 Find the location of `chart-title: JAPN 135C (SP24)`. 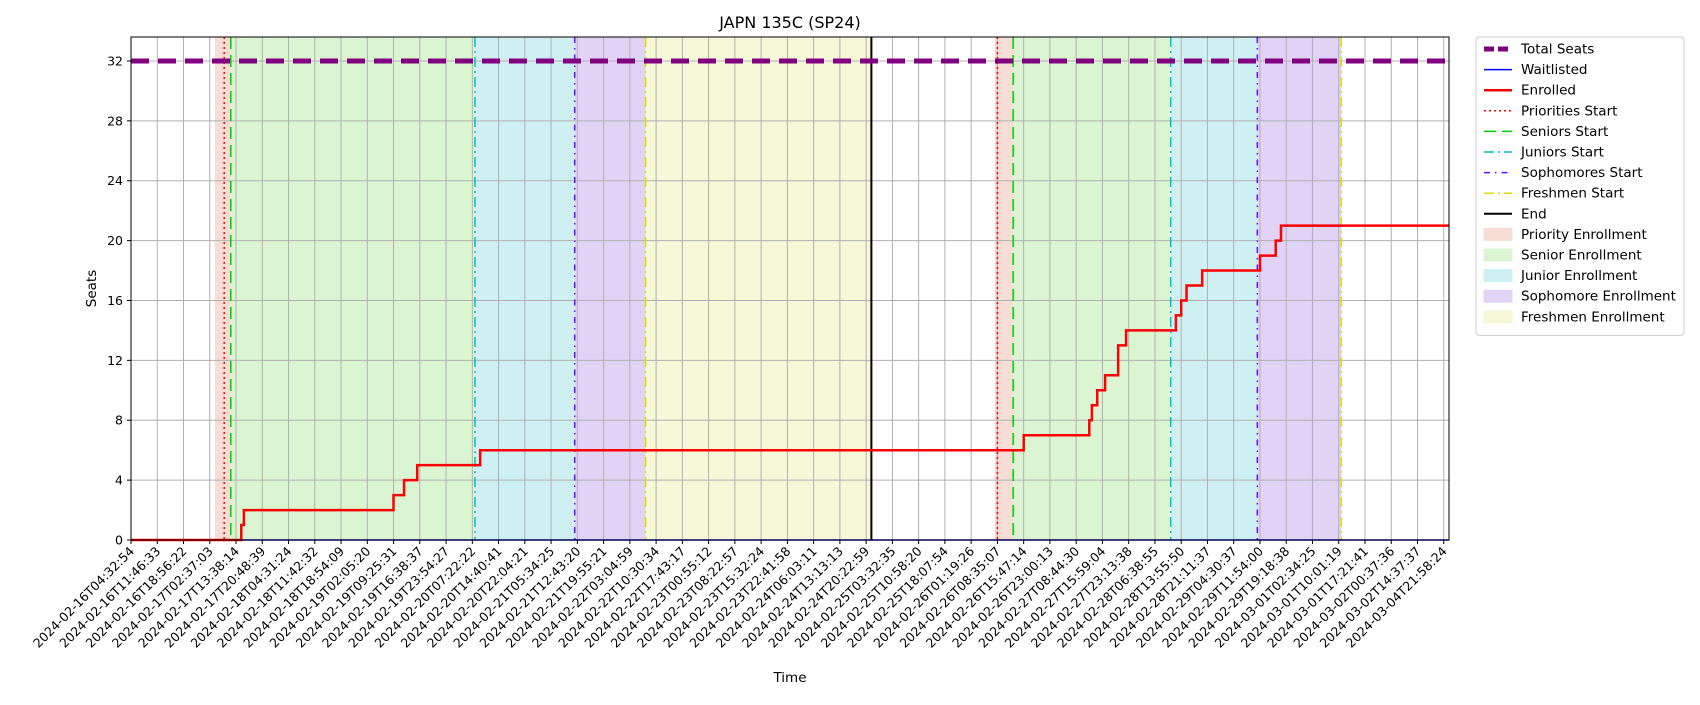

chart-title: JAPN 135C (SP24) is located at coordinates (789, 22).